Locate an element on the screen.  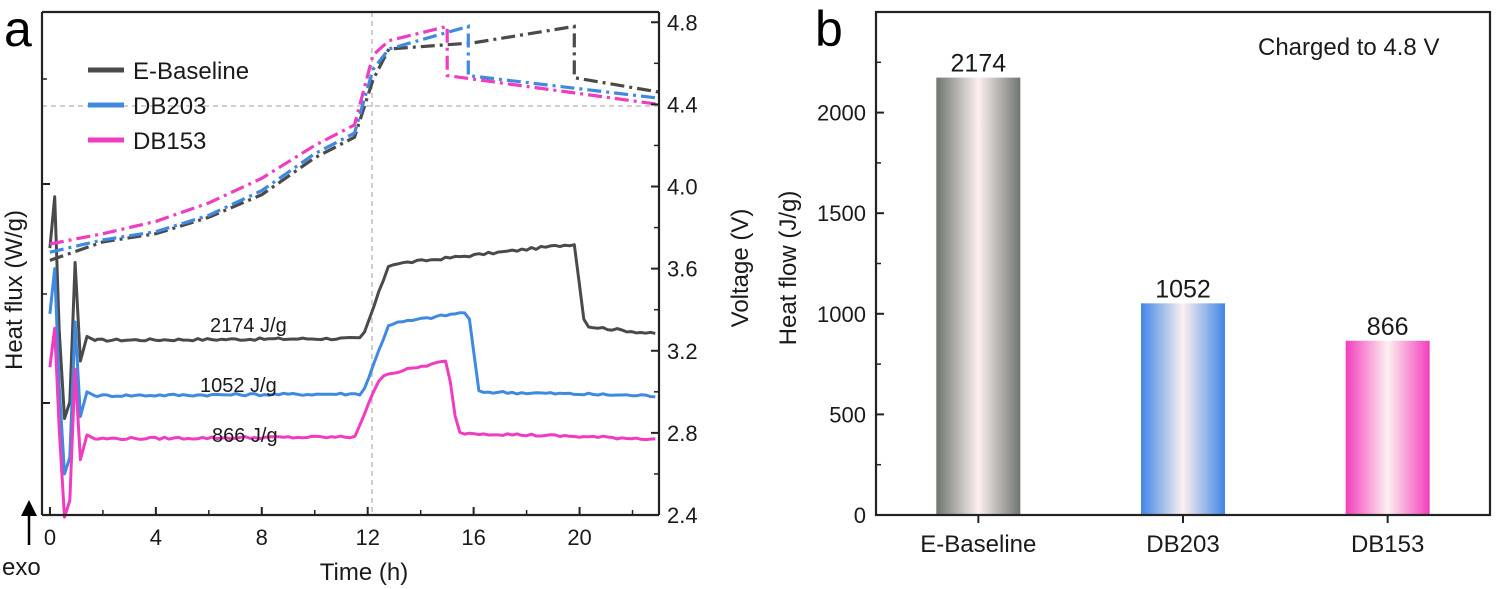
panel-a-legend: E-Baseline DB203 DB153 is located at coordinates (168, 106).